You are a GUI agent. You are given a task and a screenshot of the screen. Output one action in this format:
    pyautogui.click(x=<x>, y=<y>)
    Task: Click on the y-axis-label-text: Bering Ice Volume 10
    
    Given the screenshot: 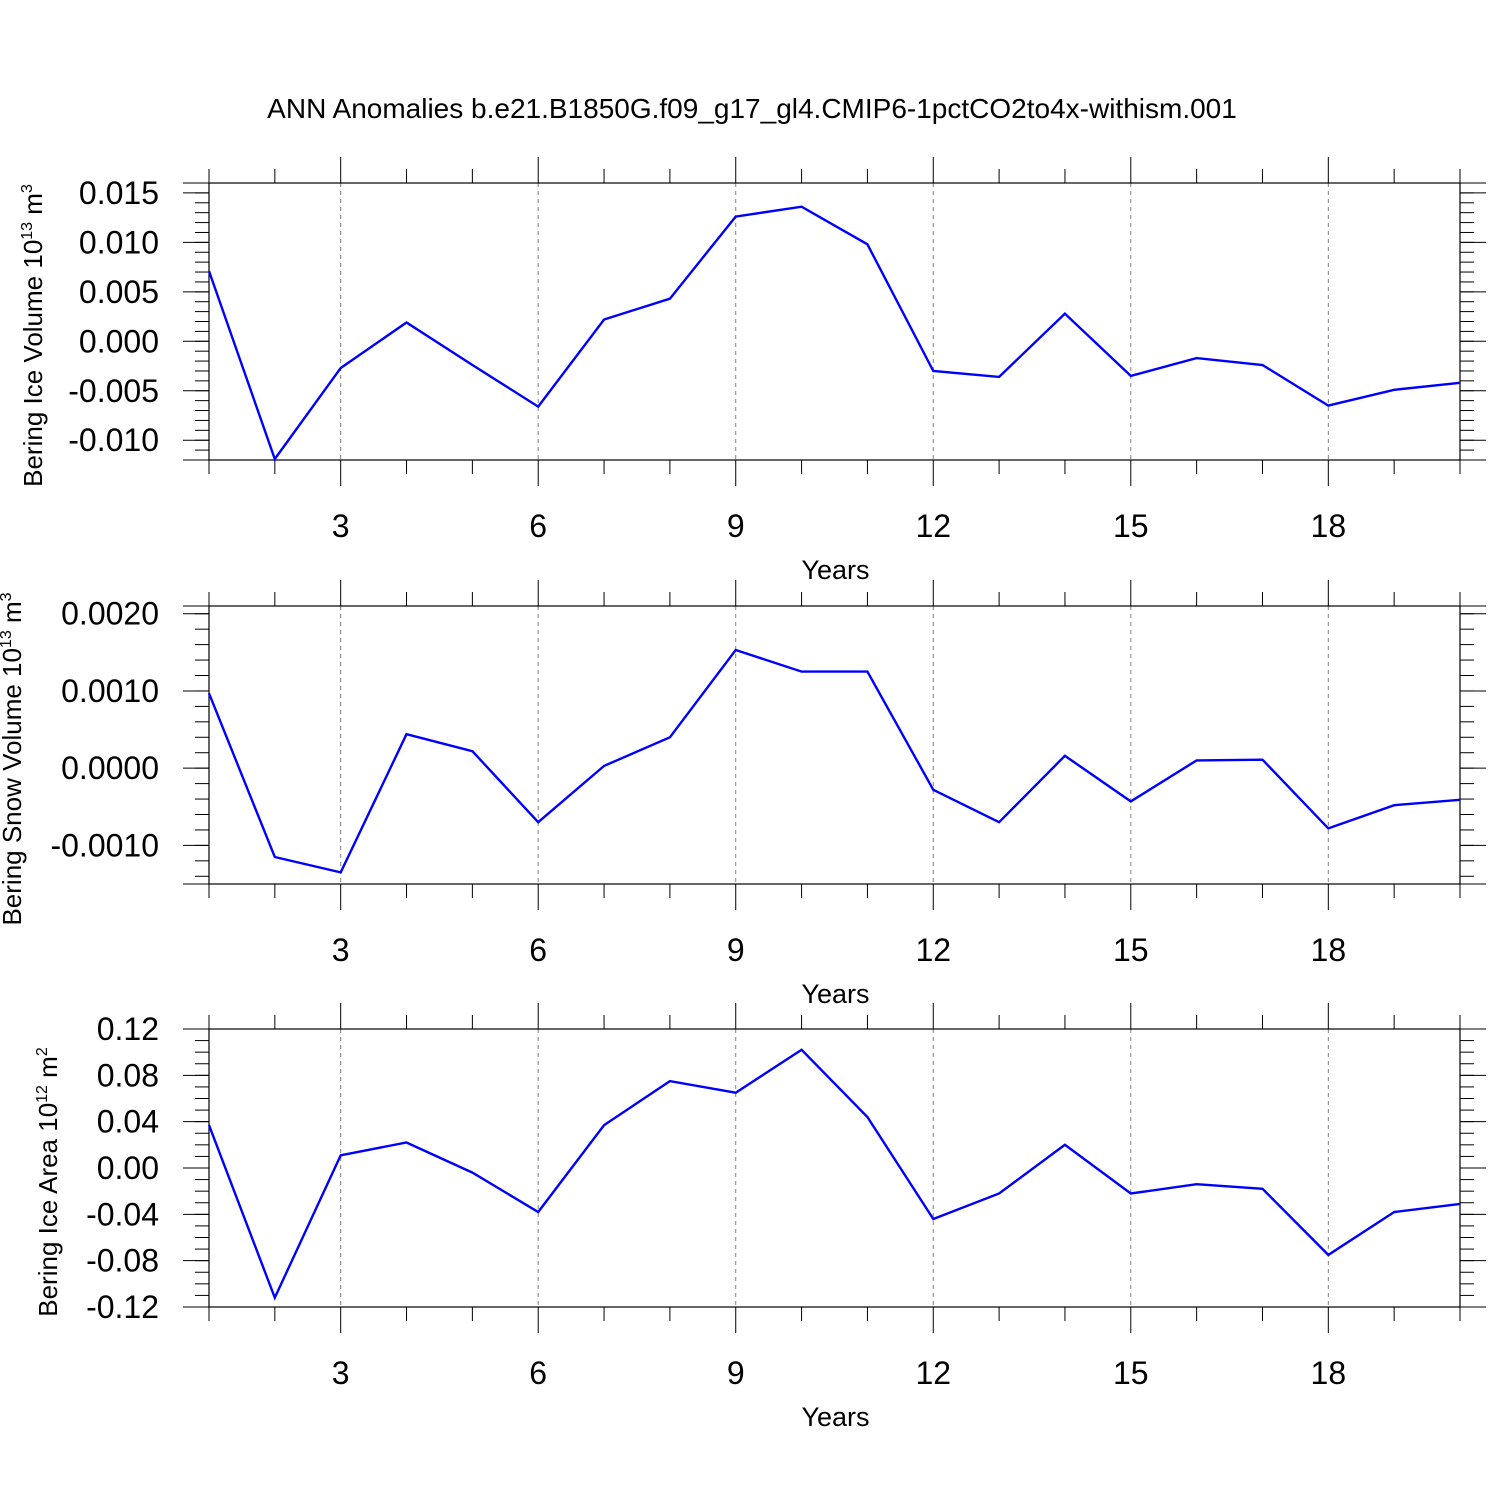 What is the action you would take?
    pyautogui.click(x=33, y=363)
    